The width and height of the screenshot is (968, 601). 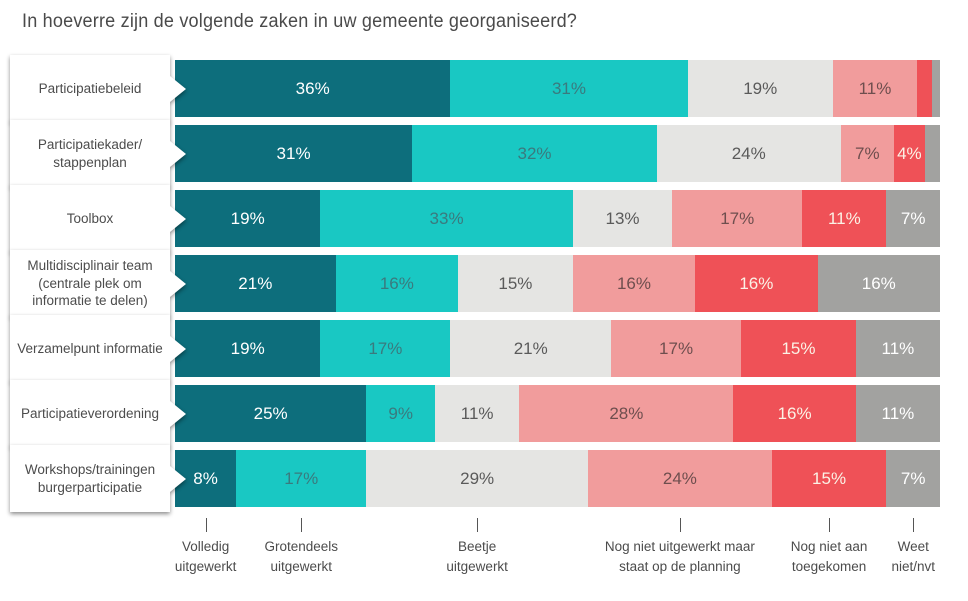 What do you see at coordinates (534, 153) in the screenshot?
I see `bar-segment: 32%` at bounding box center [534, 153].